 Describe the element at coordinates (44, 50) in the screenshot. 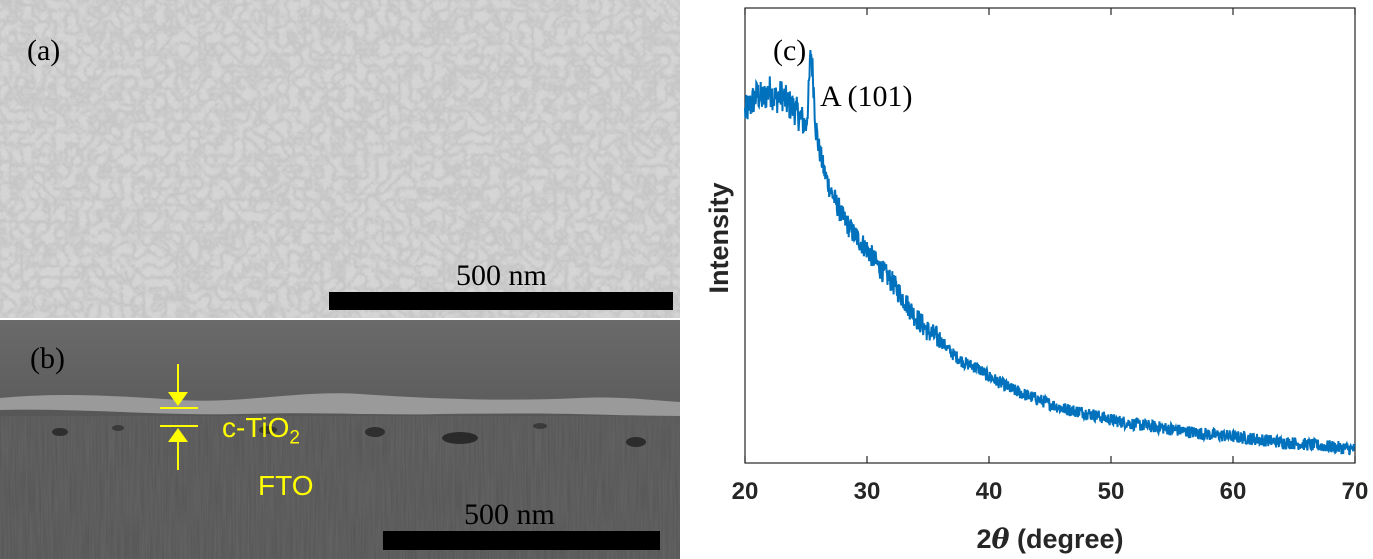

I see `panel-label-a: (a)` at that location.